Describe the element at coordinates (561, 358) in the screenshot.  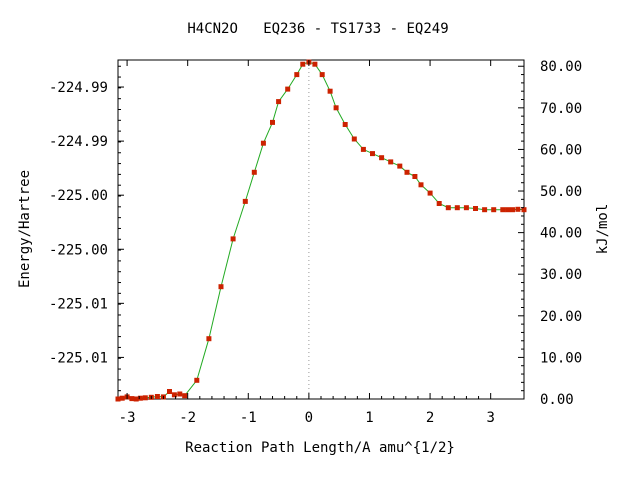
I see `y-right-tick-label: 10.00` at that location.